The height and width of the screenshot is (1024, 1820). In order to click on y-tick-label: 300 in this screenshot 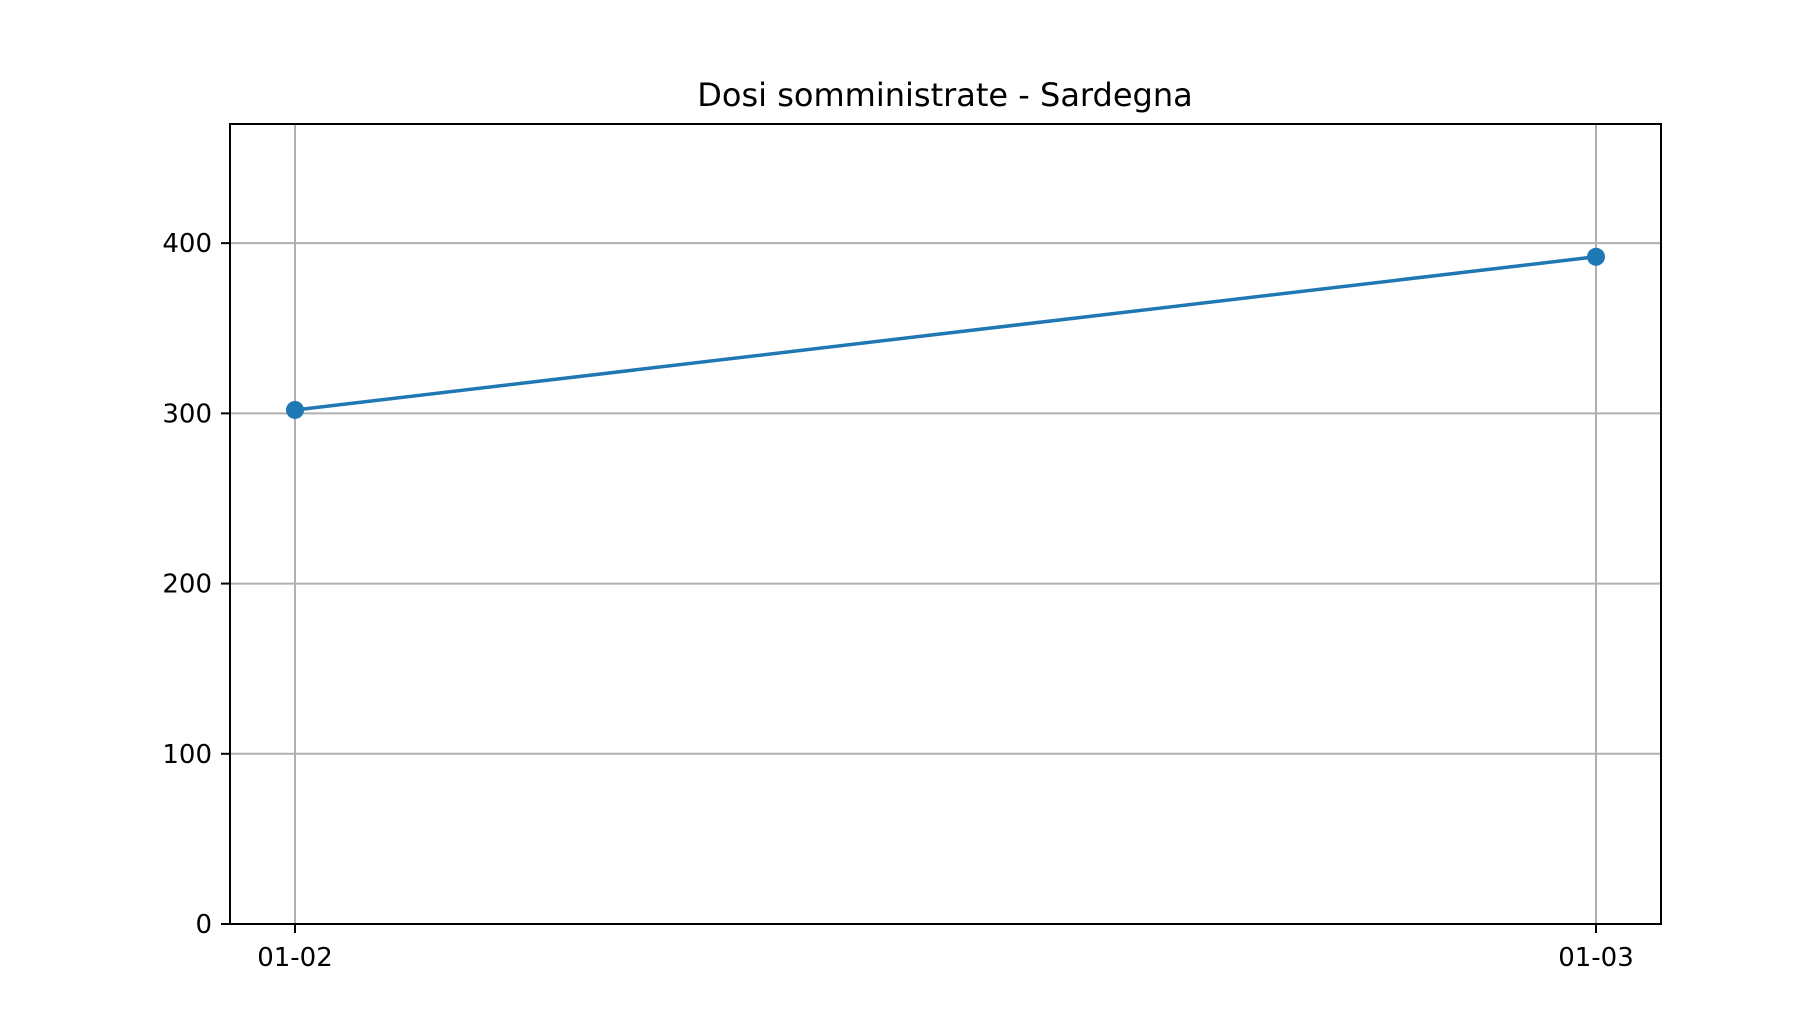, I will do `click(187, 414)`.